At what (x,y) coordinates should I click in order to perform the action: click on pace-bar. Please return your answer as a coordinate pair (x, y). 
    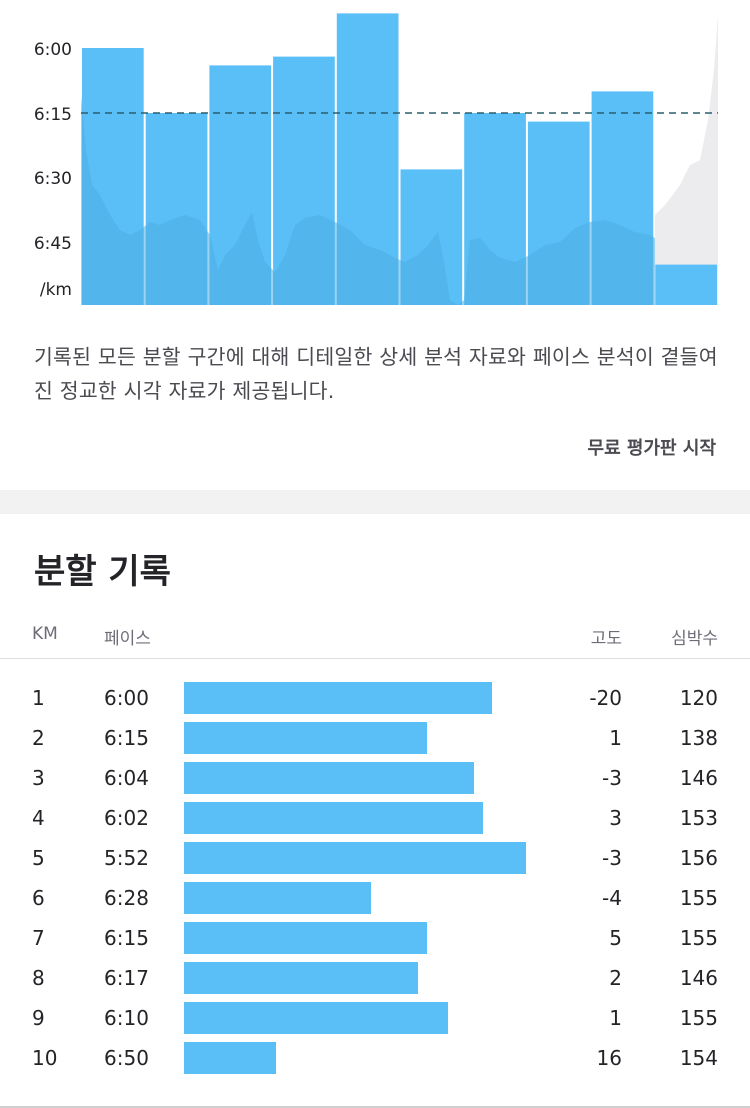
    Looking at the image, I should click on (686, 284).